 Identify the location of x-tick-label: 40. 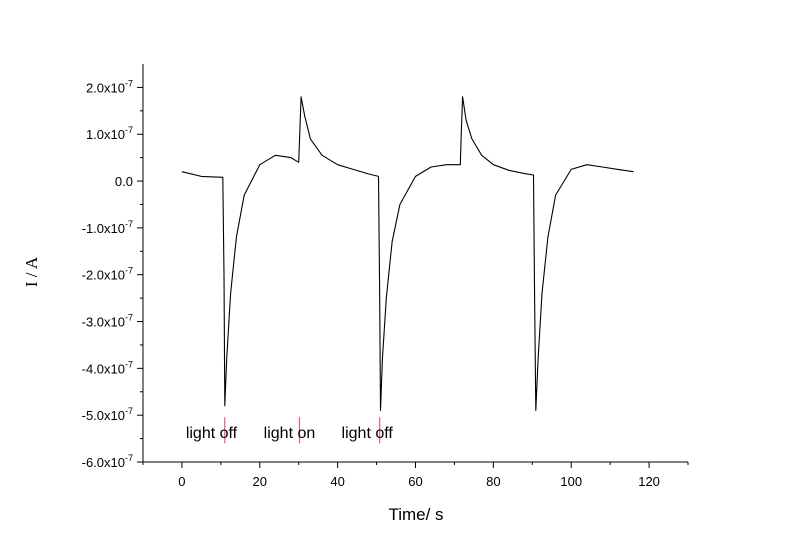
(337, 481).